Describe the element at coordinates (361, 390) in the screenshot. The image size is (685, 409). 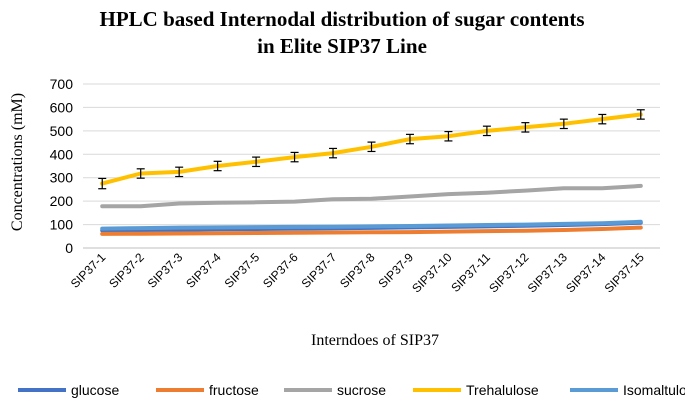
I see `legend-label: sucrose` at that location.